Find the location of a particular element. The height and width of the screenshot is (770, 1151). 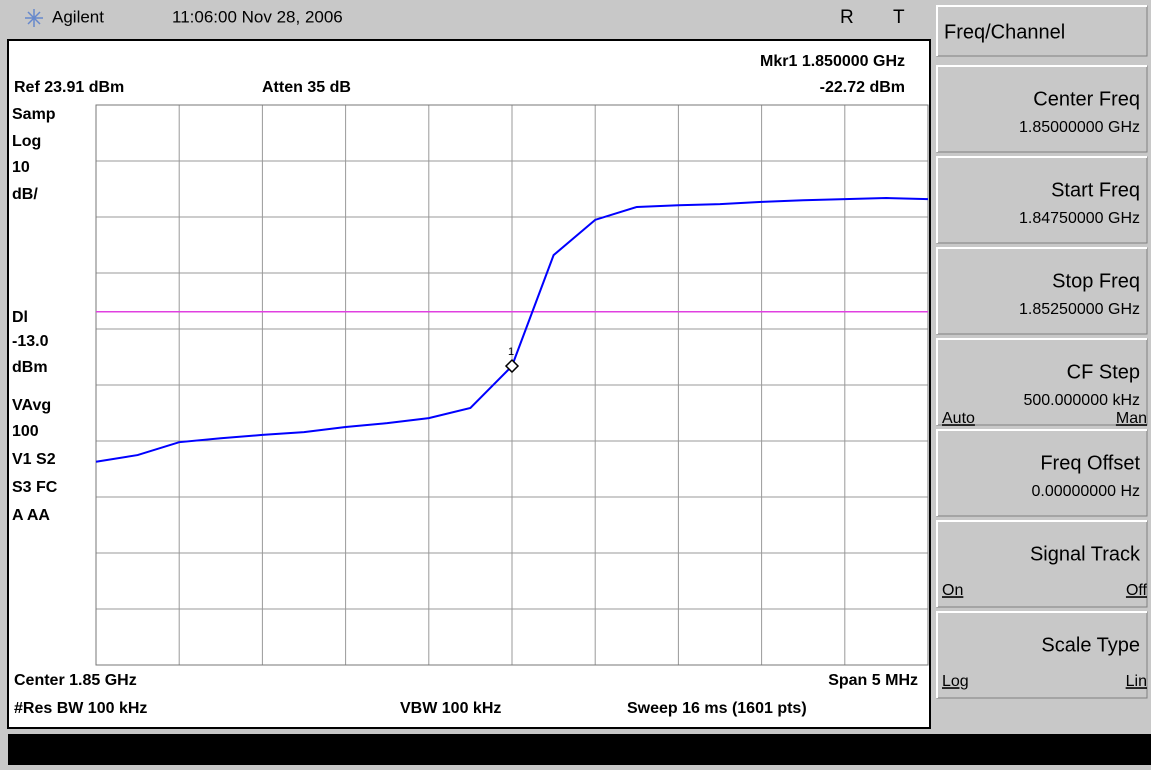

side-label: S3 FC is located at coordinates (35, 487).